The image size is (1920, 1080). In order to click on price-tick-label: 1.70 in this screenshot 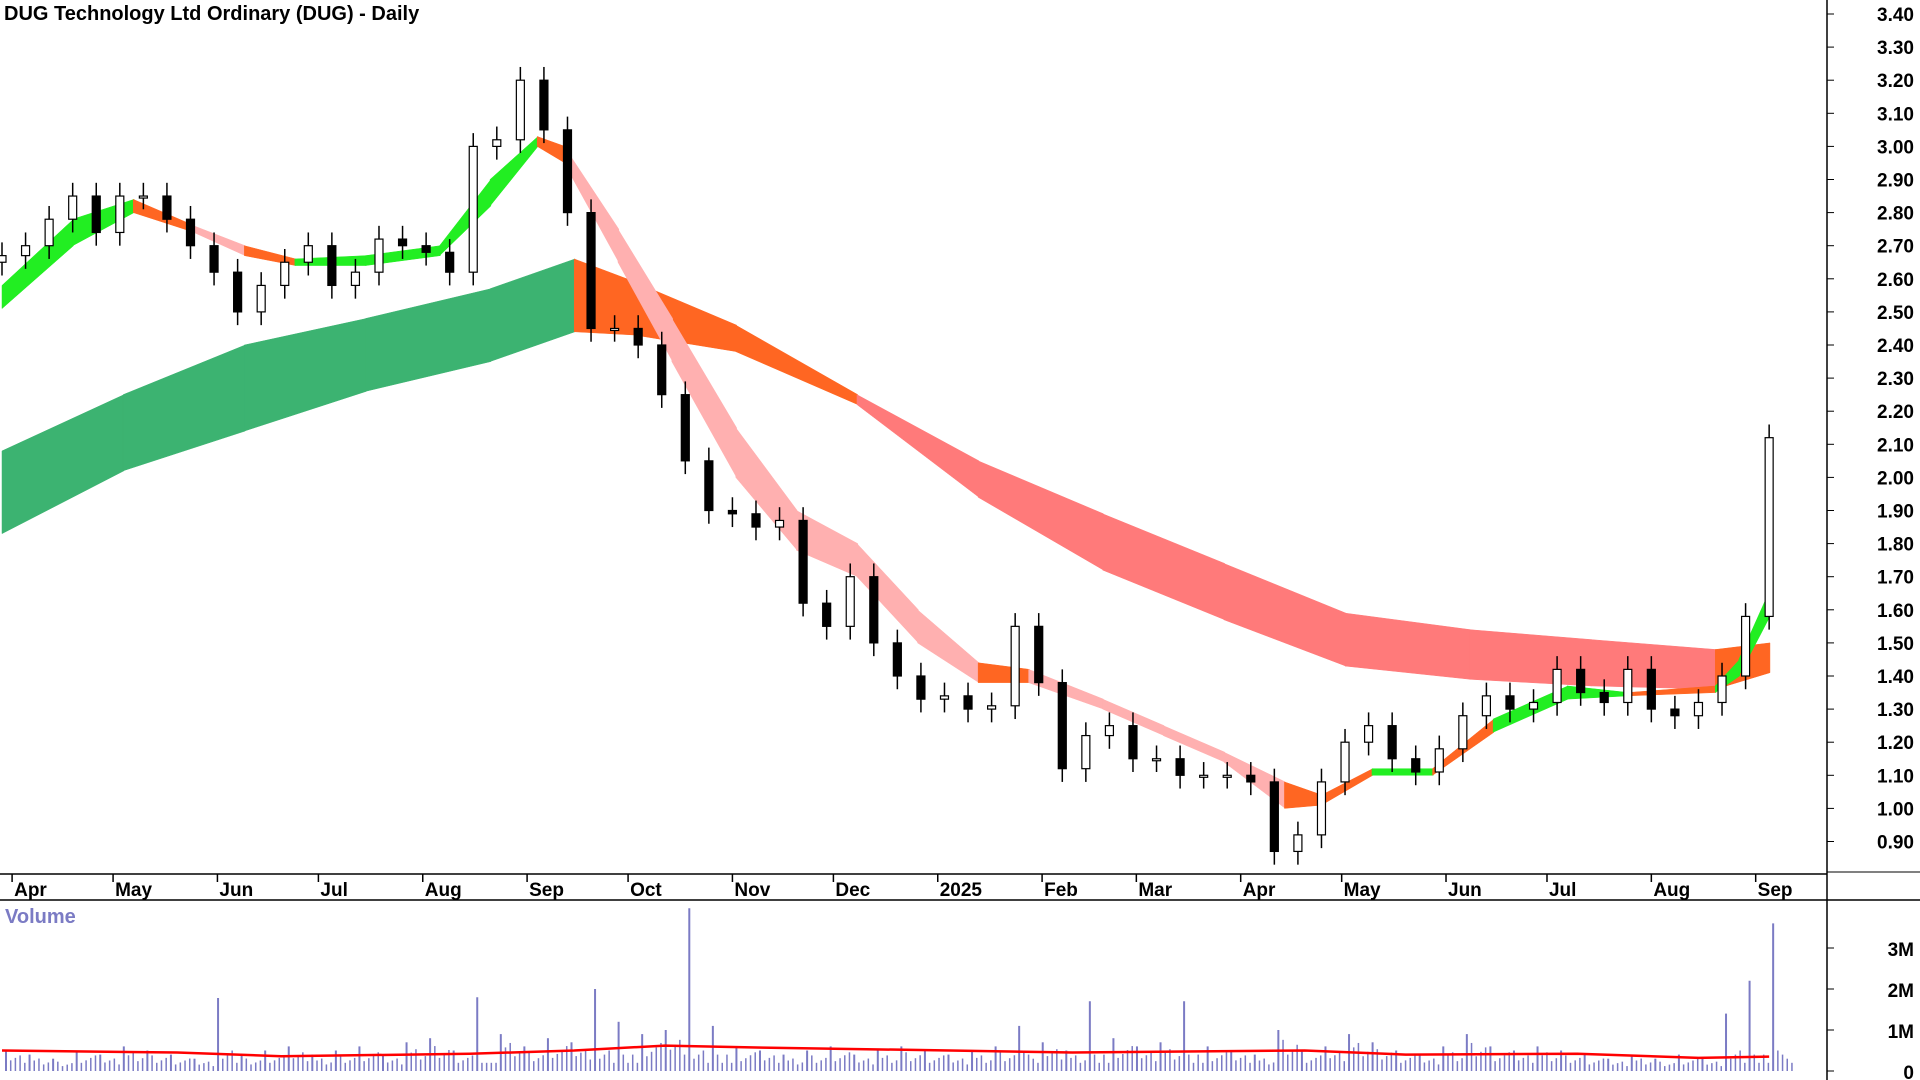, I will do `click(1895, 578)`.